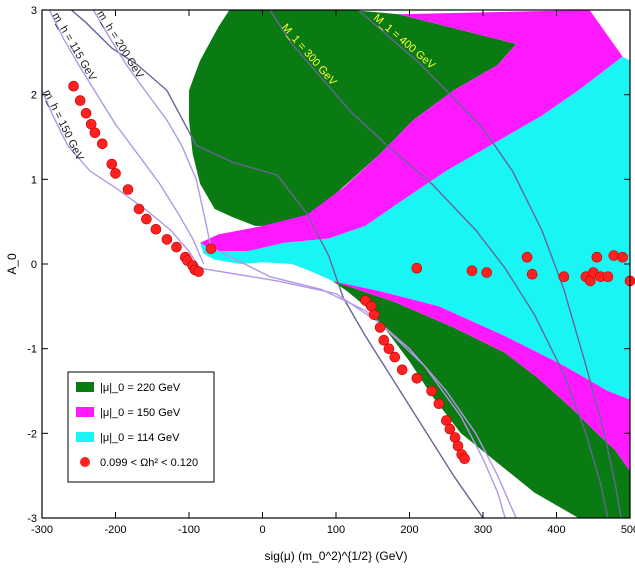 Image resolution: width=635 pixels, height=575 pixels. I want to click on x-tick-label: 400, so click(556, 530).